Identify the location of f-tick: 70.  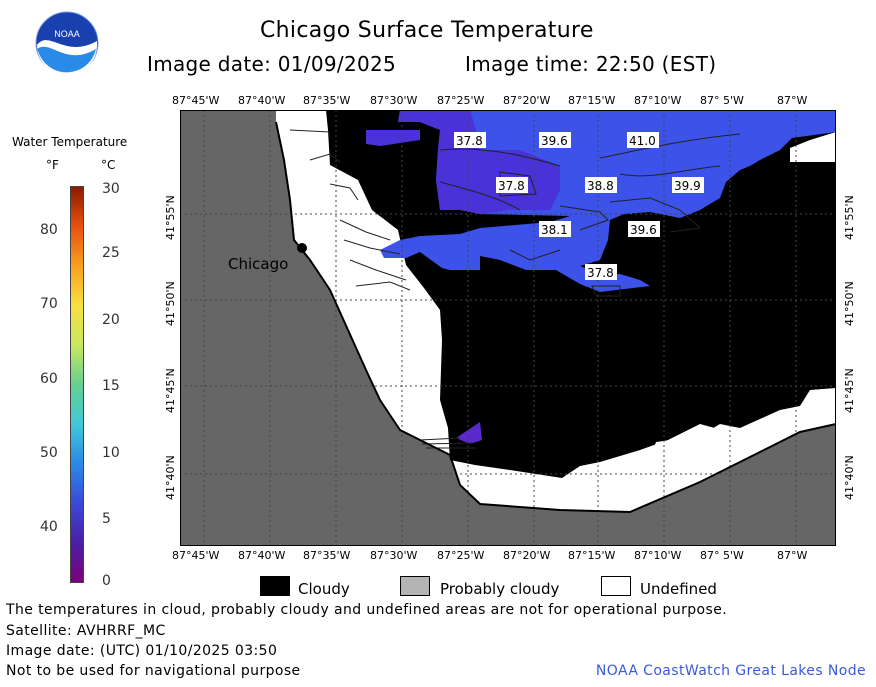
(49, 304).